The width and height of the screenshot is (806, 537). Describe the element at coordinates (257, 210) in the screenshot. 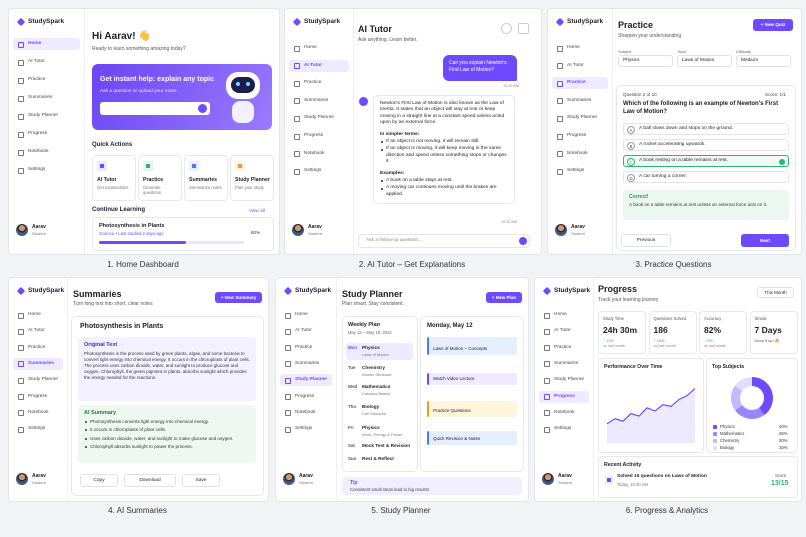

I see `view-all-link: View all` at that location.